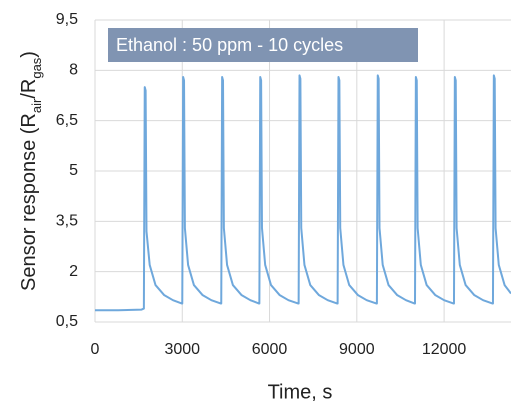 The height and width of the screenshot is (407, 511). I want to click on title-box, so click(263, 45).